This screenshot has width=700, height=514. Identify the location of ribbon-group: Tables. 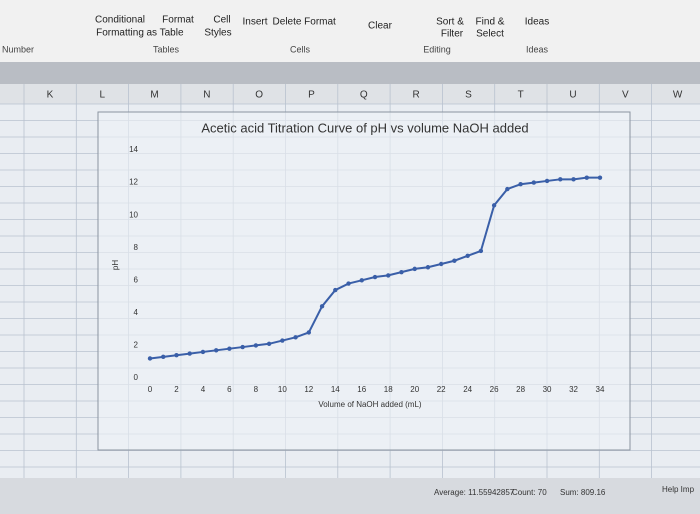
(166, 49).